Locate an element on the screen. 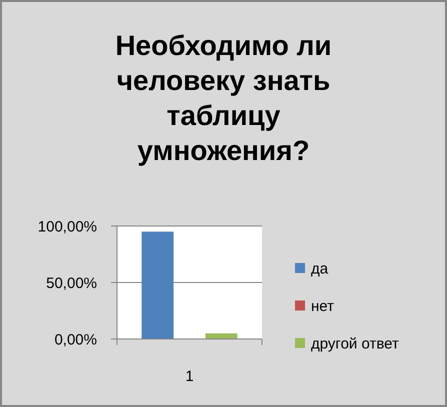 This screenshot has height=407, width=447. legend-label: да is located at coordinates (320, 269).